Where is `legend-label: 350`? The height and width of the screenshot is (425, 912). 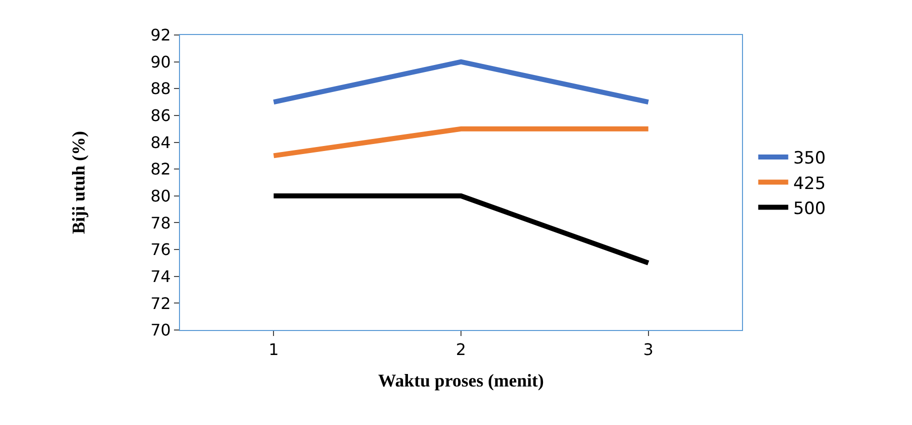
legend-label: 350 is located at coordinates (809, 158).